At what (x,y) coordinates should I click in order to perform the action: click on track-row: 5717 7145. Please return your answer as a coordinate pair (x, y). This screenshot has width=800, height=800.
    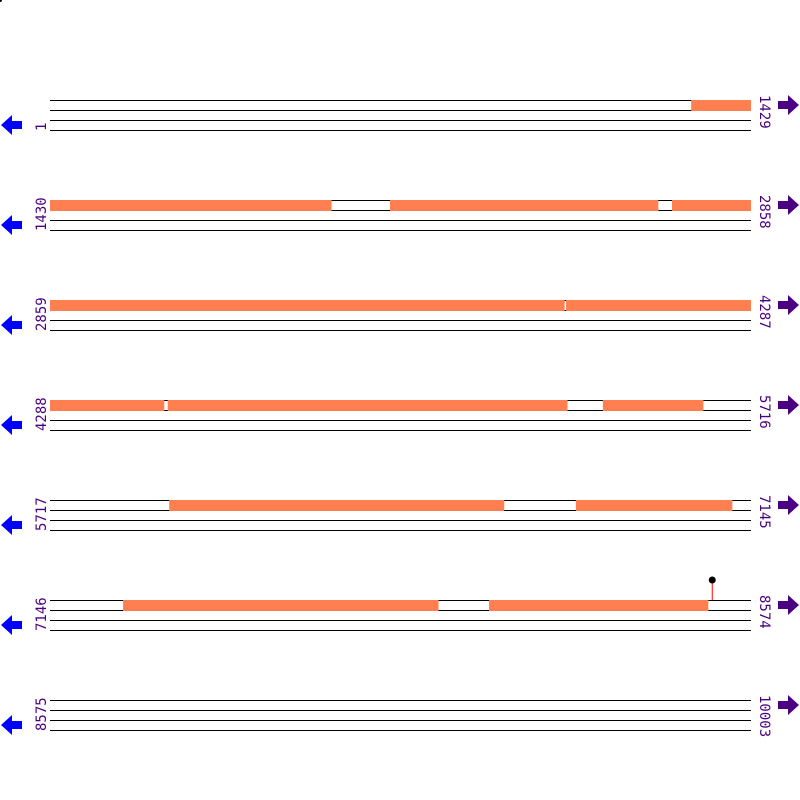
    Looking at the image, I should click on (400, 515).